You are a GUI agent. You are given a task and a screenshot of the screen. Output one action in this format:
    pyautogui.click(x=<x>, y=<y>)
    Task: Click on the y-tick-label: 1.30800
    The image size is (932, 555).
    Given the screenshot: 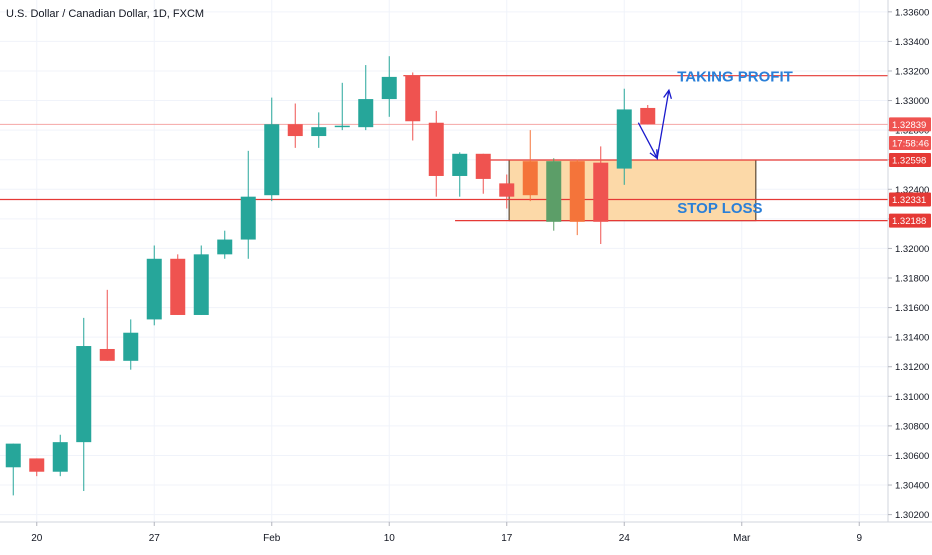 What is the action you would take?
    pyautogui.click(x=912, y=426)
    